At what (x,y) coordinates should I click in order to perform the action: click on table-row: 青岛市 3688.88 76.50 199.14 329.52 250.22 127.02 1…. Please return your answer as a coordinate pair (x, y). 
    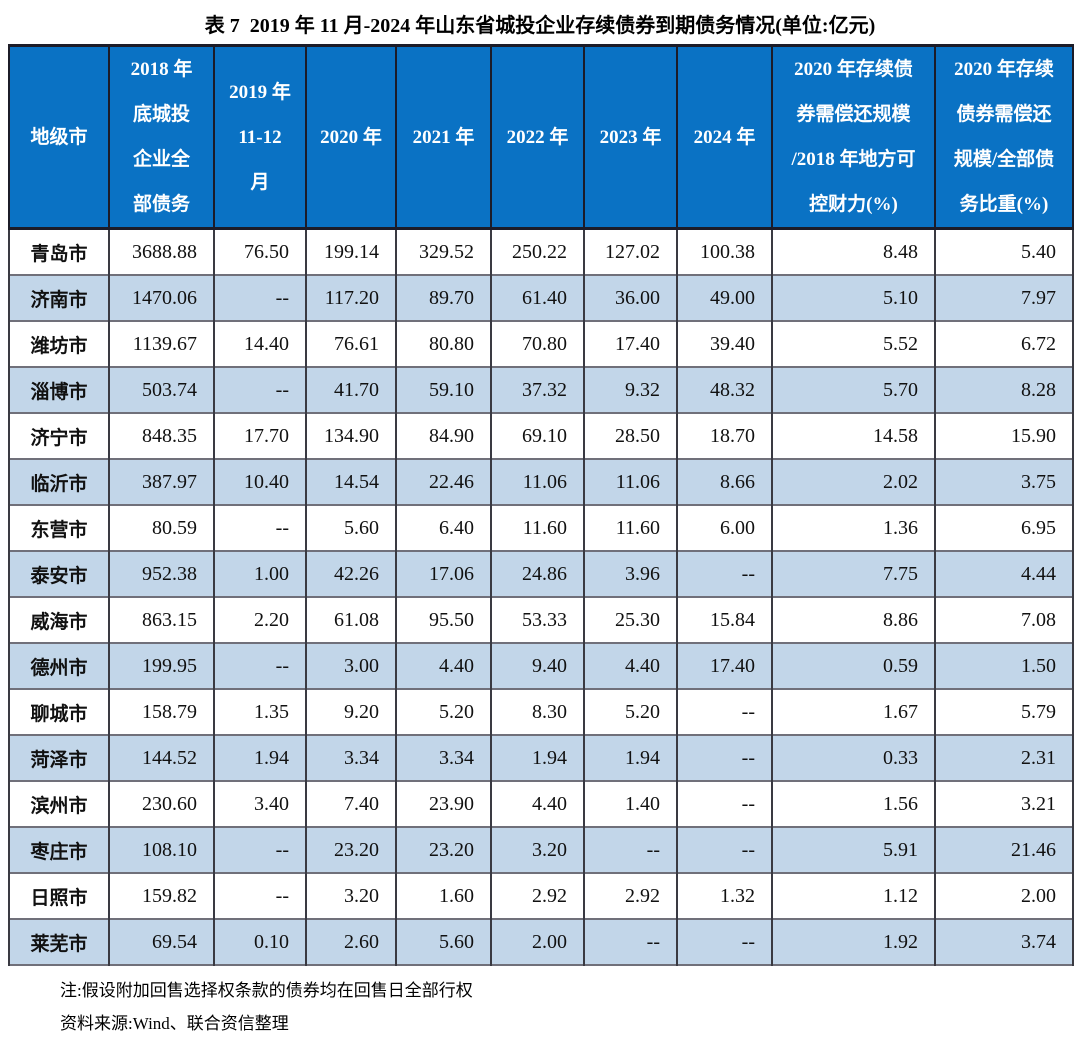
    Looking at the image, I should click on (541, 251).